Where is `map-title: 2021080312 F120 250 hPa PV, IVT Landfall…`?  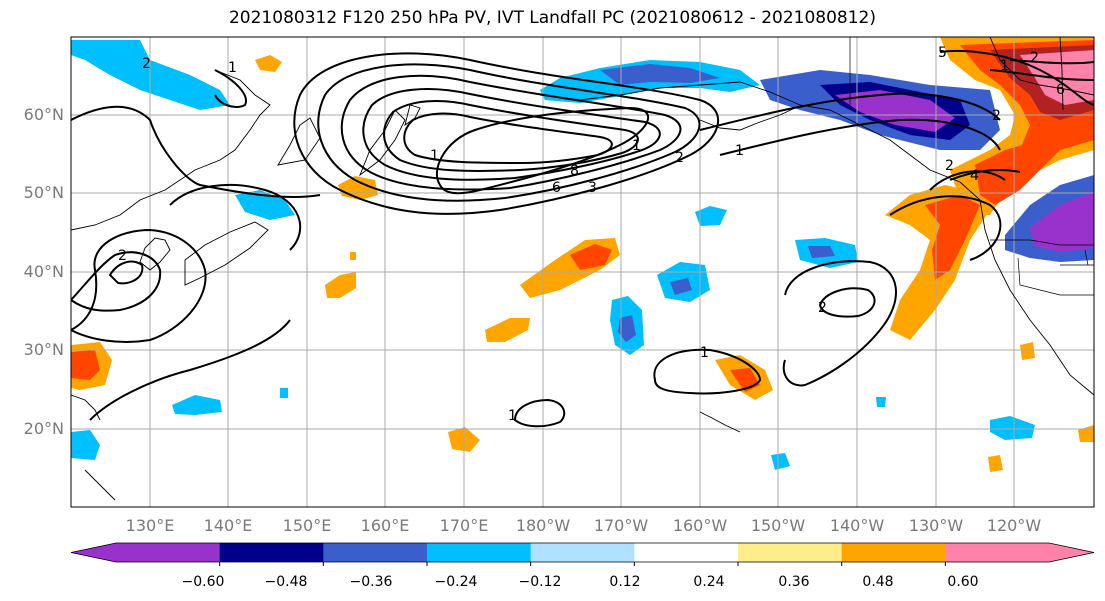
map-title: 2021080312 F120 250 hPa PV, IVT Landfall… is located at coordinates (552, 18).